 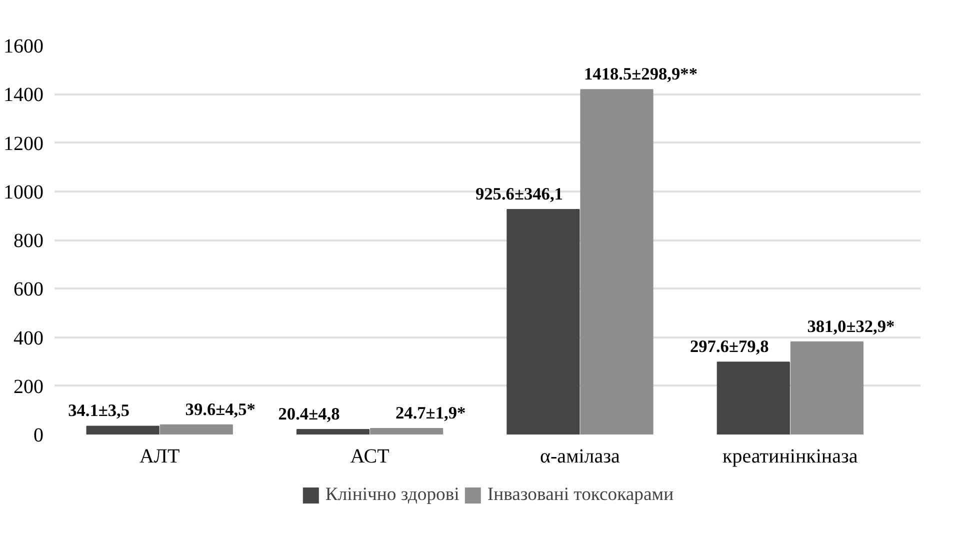 What do you see at coordinates (430, 412) in the screenshot?
I see `data-label: 24.7±1,9*` at bounding box center [430, 412].